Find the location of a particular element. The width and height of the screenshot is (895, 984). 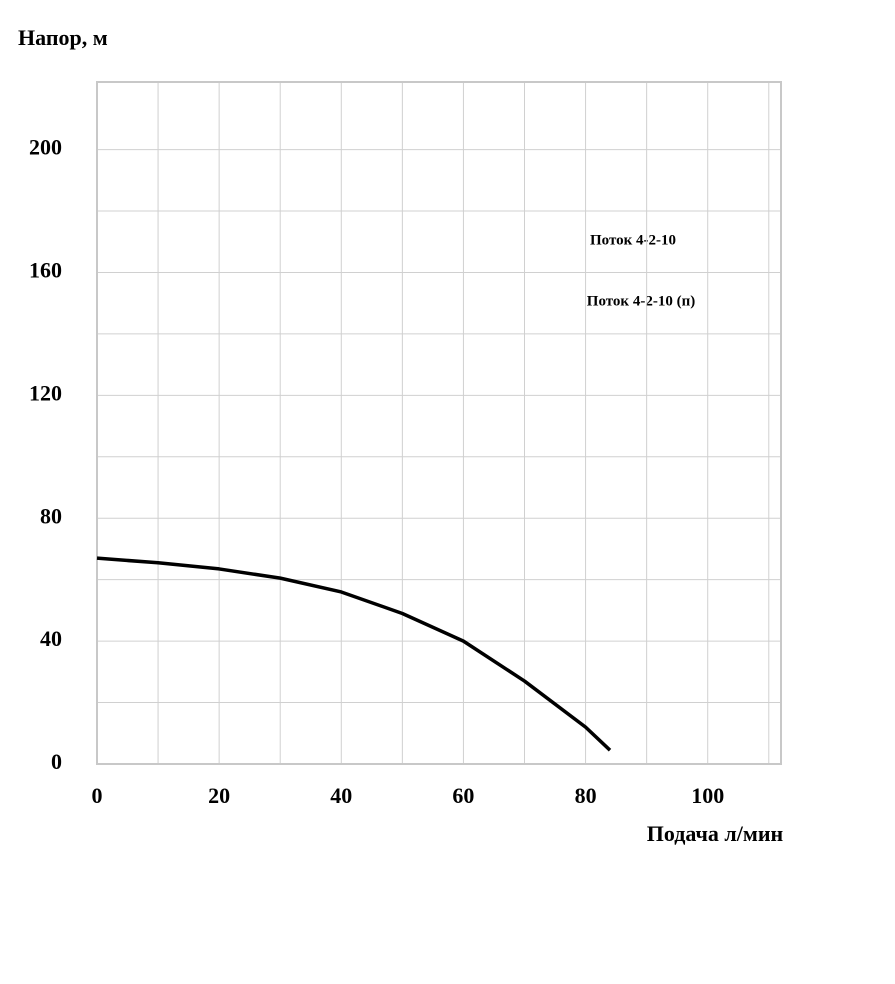

y-tick-label: 200 is located at coordinates (45, 147).